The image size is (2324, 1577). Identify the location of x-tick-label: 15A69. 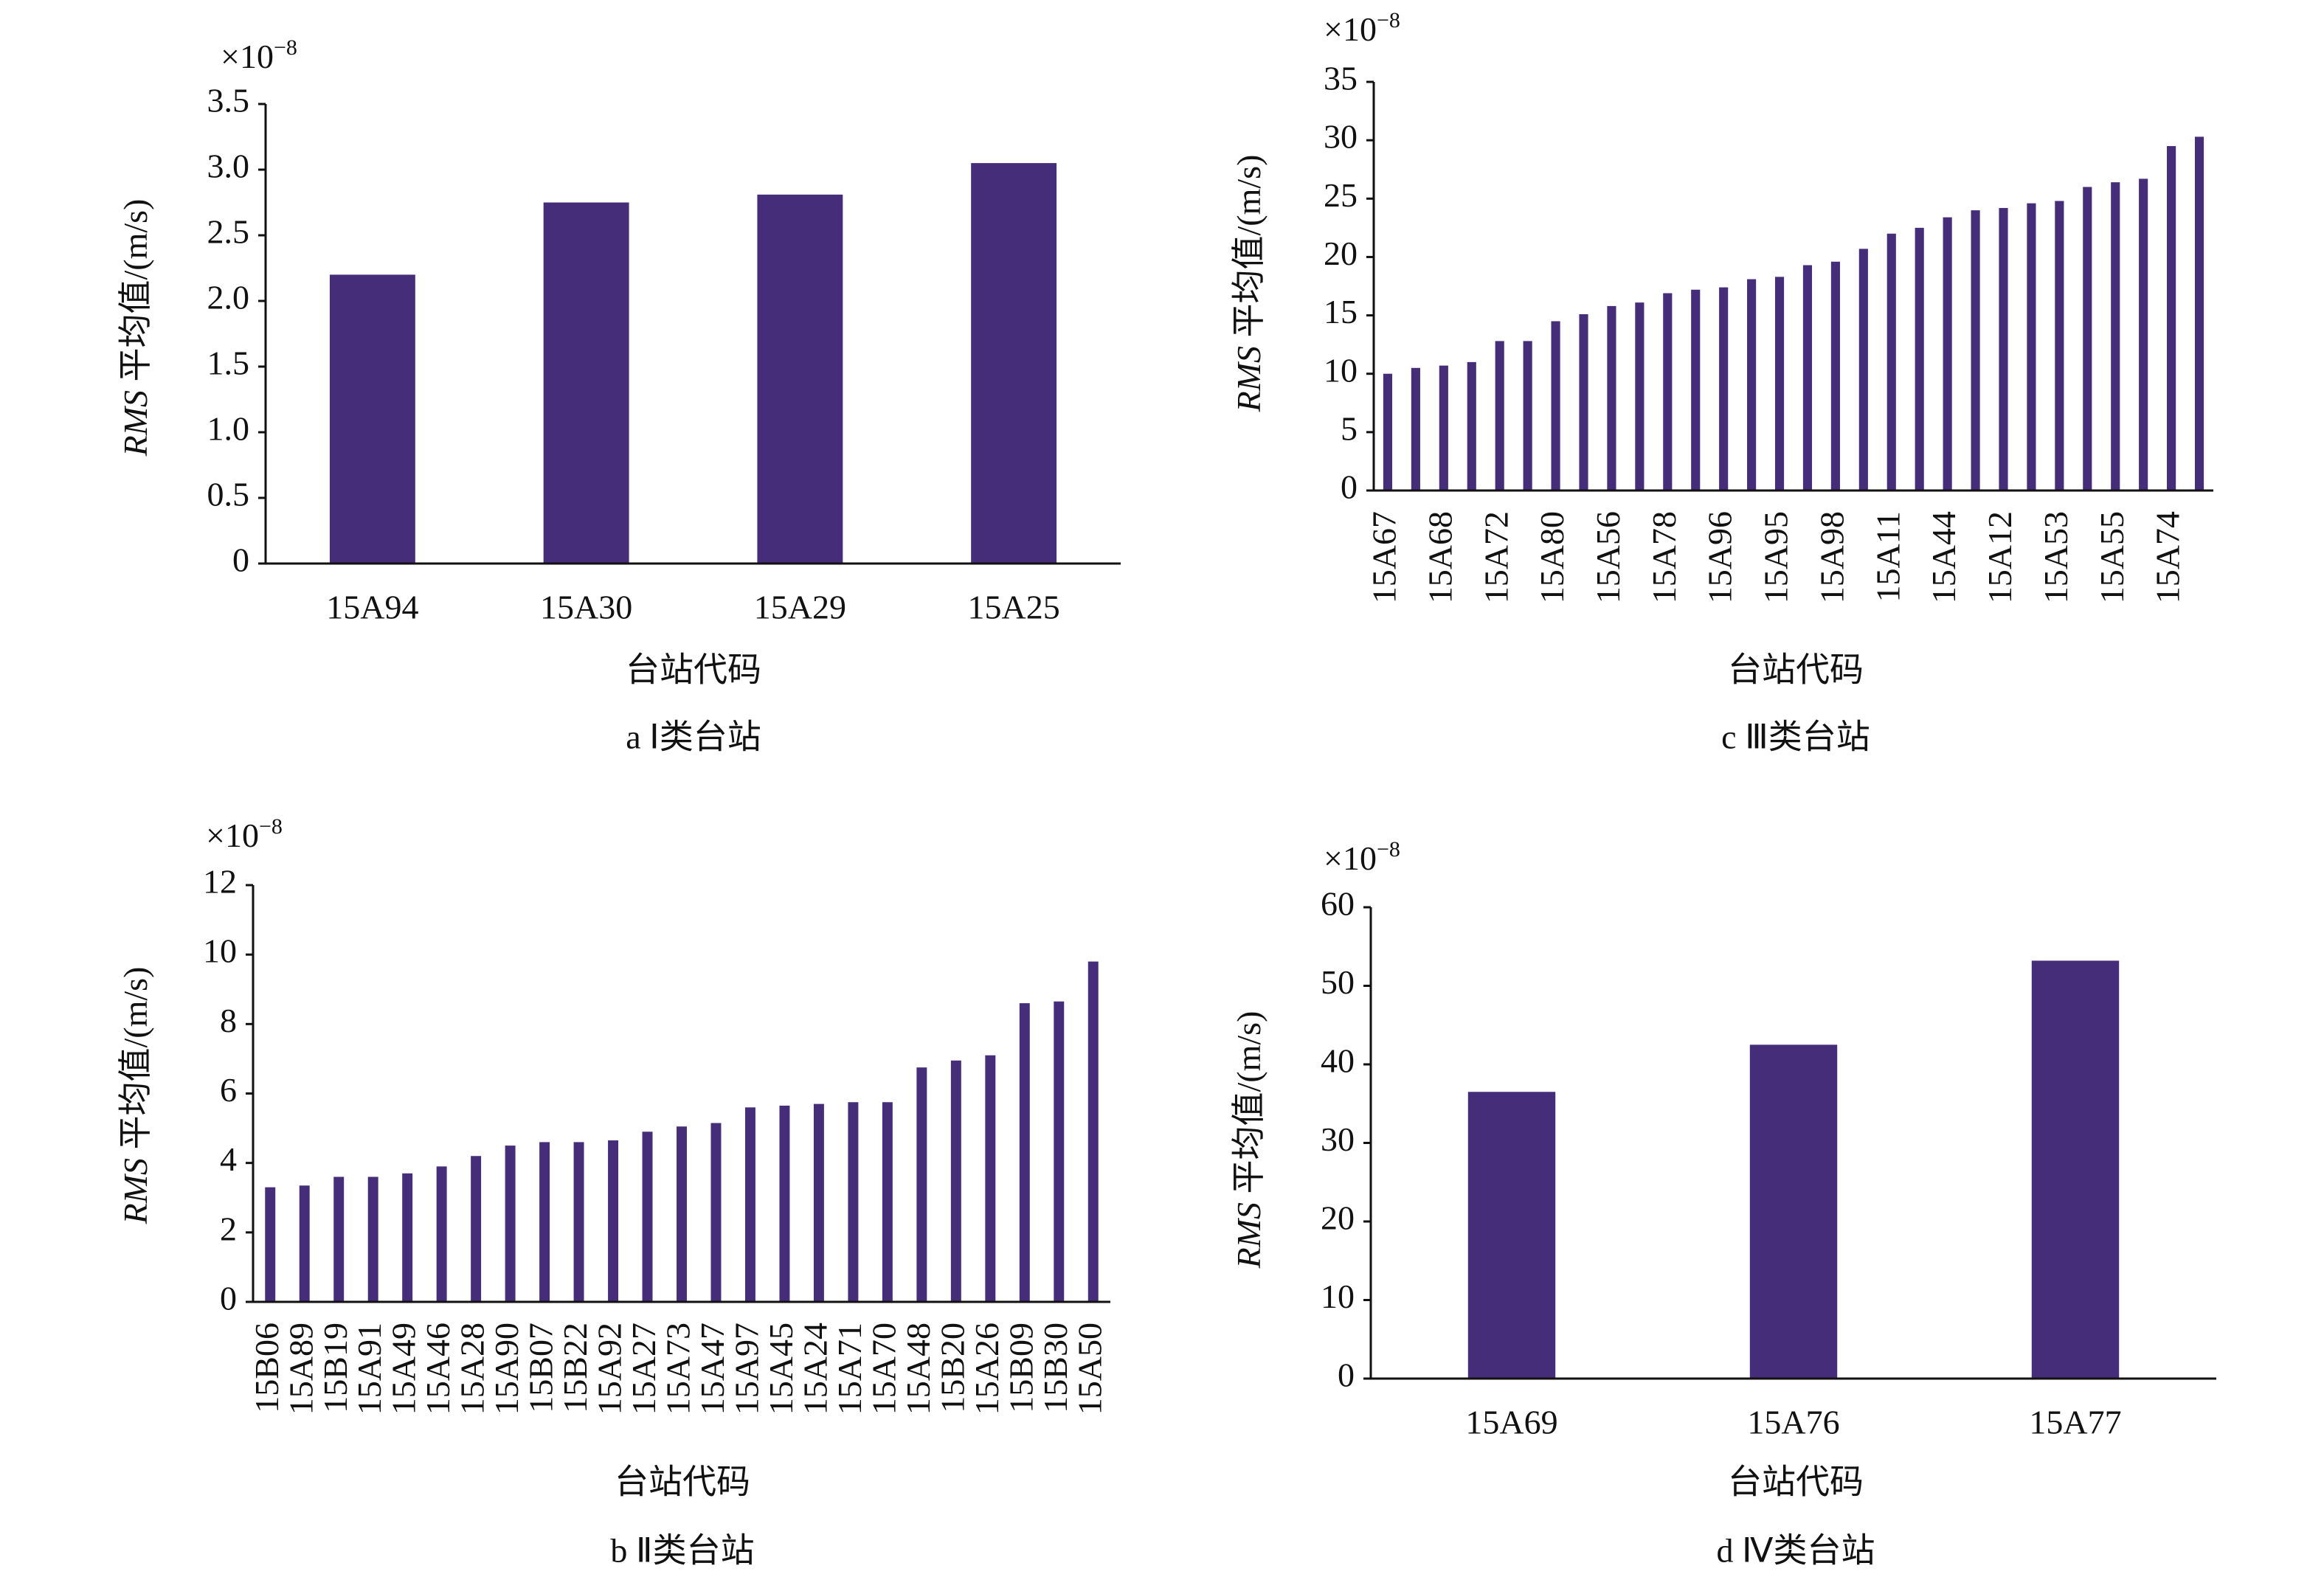
(1511, 1422).